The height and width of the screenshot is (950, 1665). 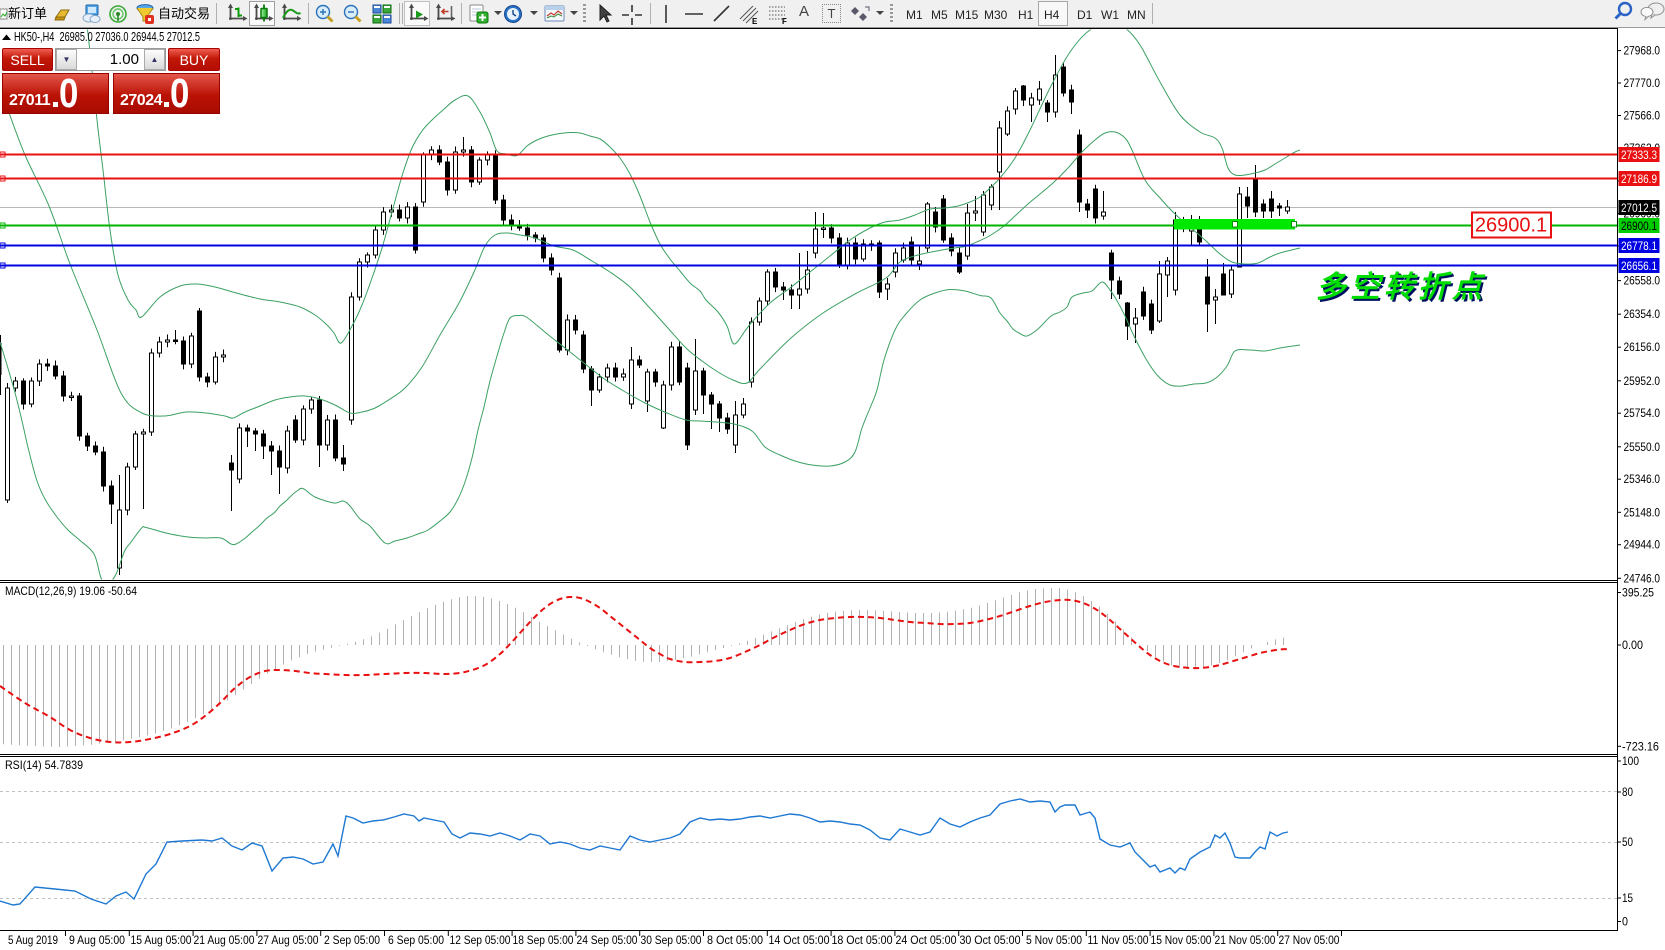 I want to click on svg-text: 26354.0, so click(x=1642, y=314).